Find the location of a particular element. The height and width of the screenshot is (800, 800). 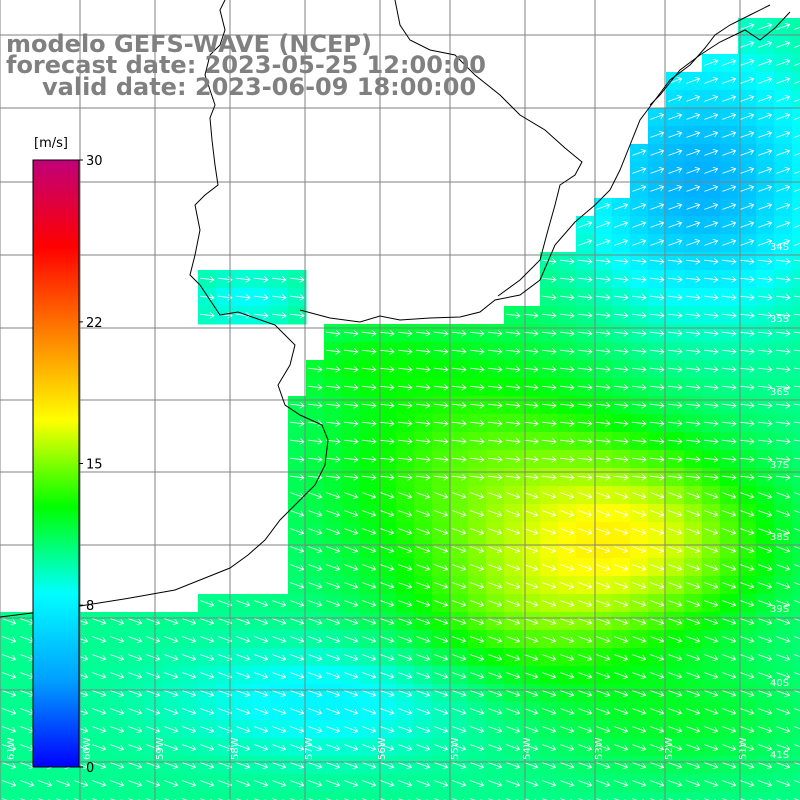

latitude-label: 38S is located at coordinates (779, 537).